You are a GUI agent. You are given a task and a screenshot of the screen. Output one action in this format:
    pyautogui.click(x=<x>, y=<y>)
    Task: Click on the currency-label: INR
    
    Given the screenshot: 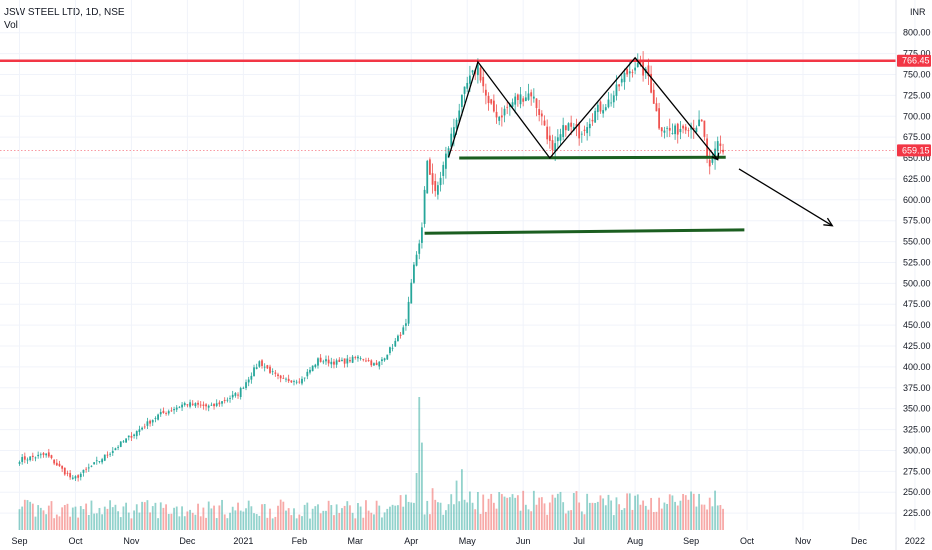 What is the action you would take?
    pyautogui.click(x=918, y=12)
    